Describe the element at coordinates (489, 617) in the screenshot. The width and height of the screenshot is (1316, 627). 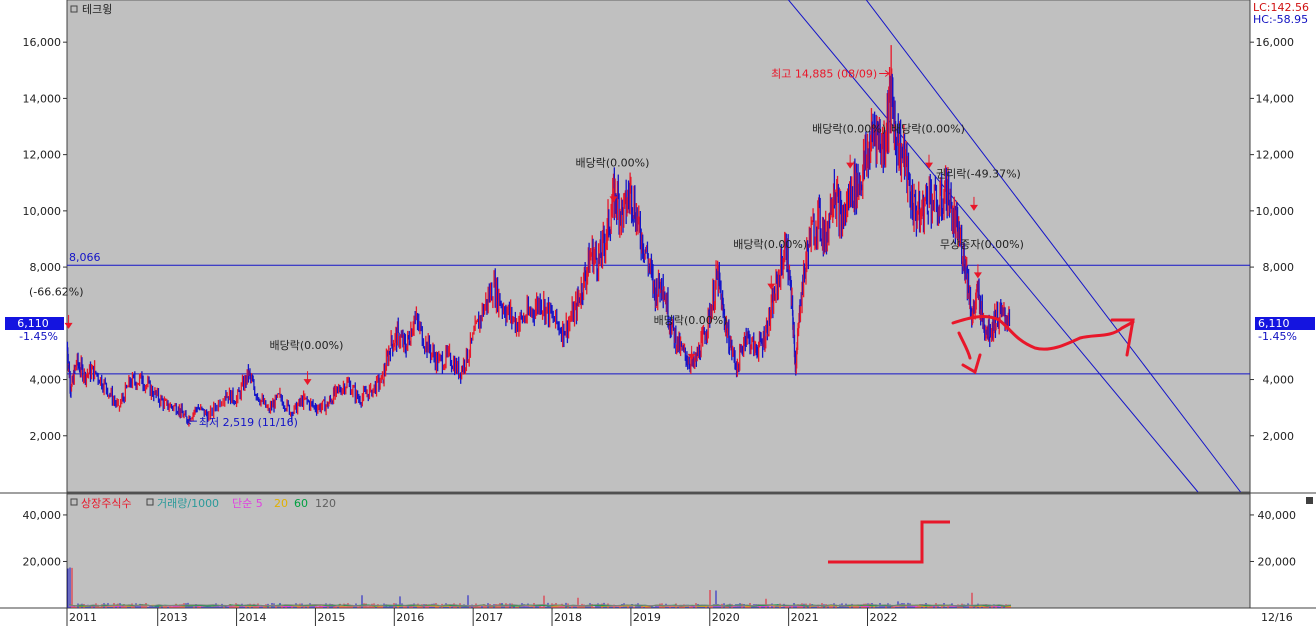
I see `x-tick-label: 2017` at that location.